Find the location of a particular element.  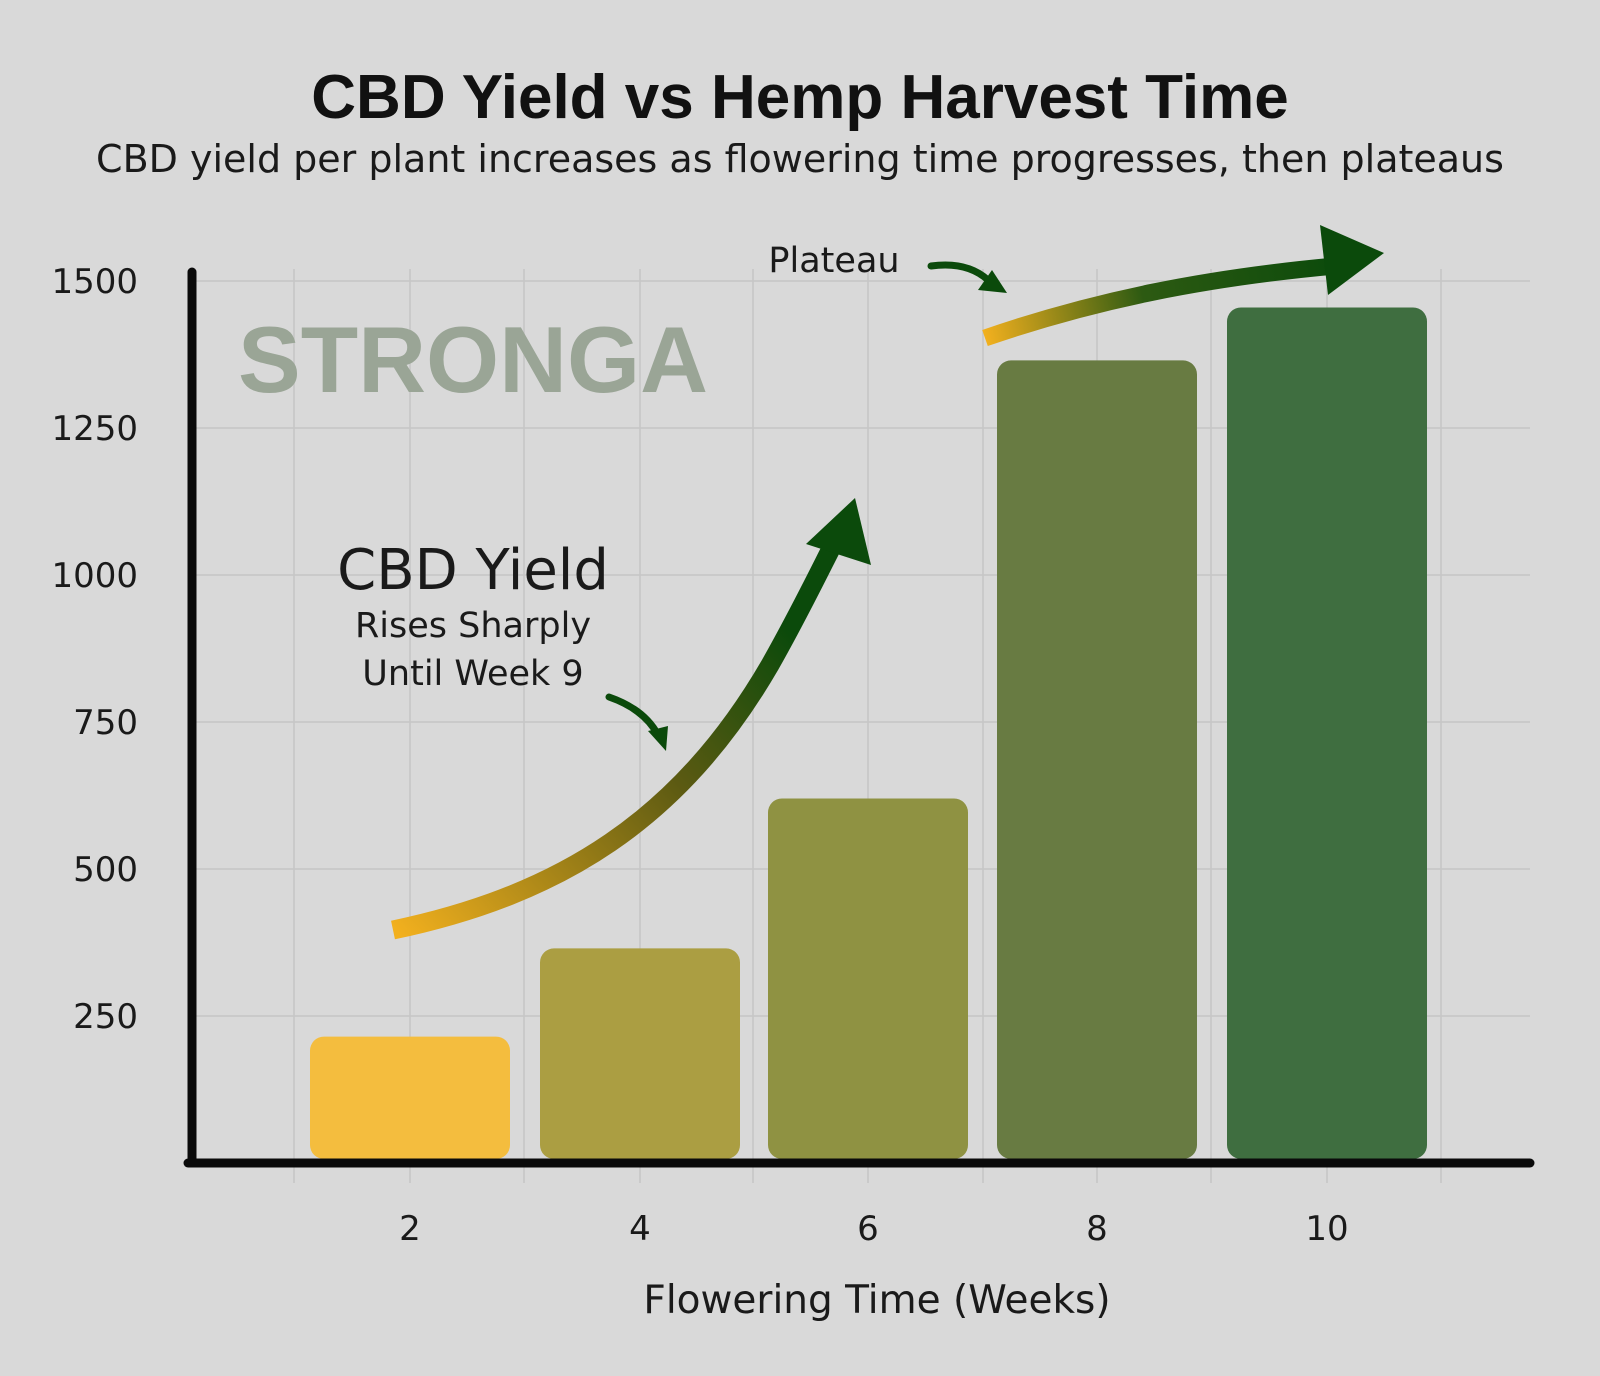

x-tick-label: 10 is located at coordinates (1326, 1229).